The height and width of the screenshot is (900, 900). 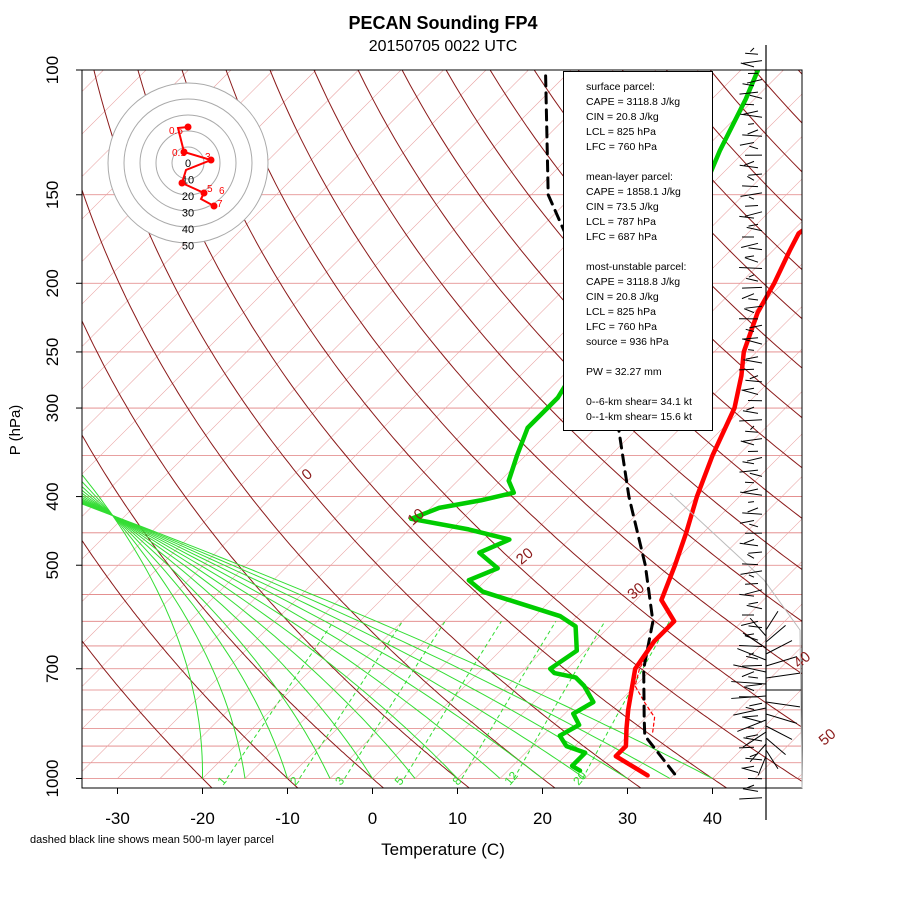 I want to click on x-axis-label: Temperature (C), so click(x=443, y=849).